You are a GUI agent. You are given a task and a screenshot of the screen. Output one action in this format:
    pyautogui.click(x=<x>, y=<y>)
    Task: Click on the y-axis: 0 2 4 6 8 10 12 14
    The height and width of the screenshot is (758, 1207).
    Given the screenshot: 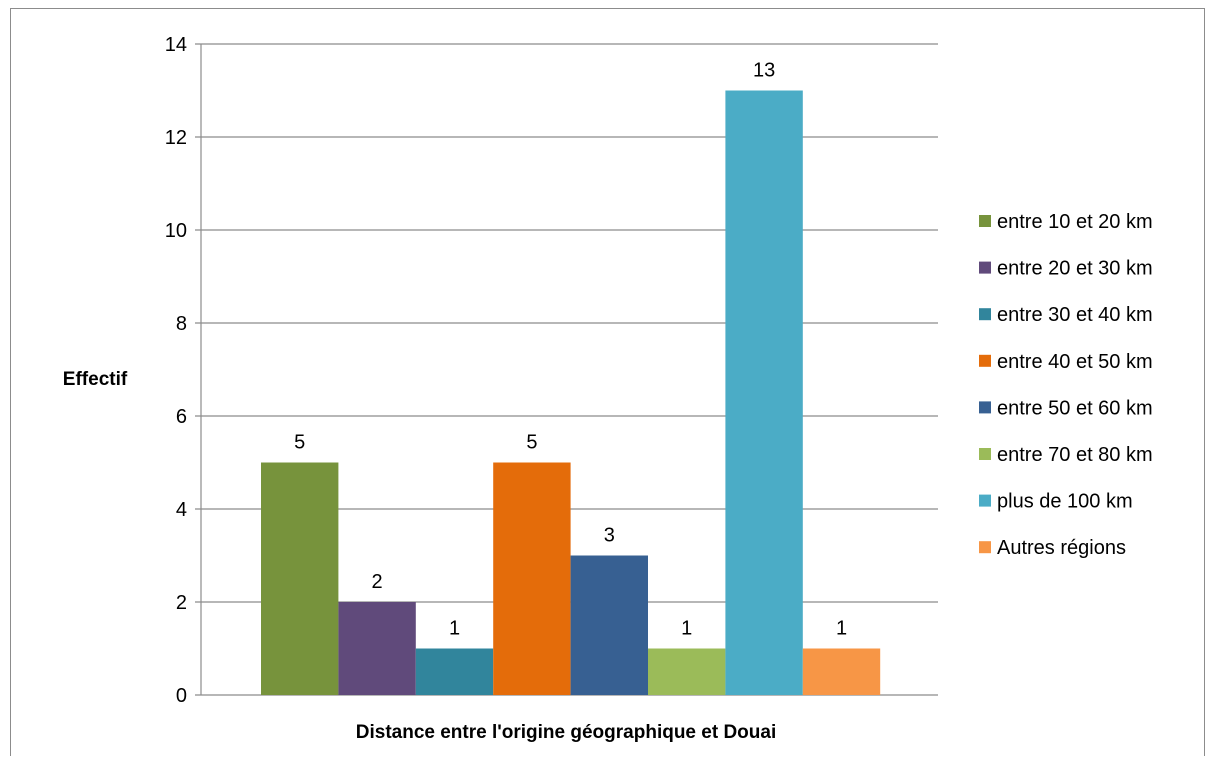 What is the action you would take?
    pyautogui.click(x=183, y=370)
    